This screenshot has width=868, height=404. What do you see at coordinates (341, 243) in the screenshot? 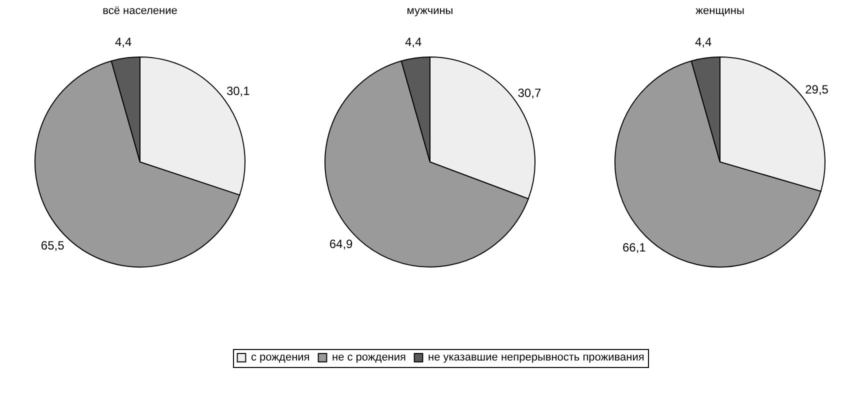
I see `data-label: 64,9` at bounding box center [341, 243].